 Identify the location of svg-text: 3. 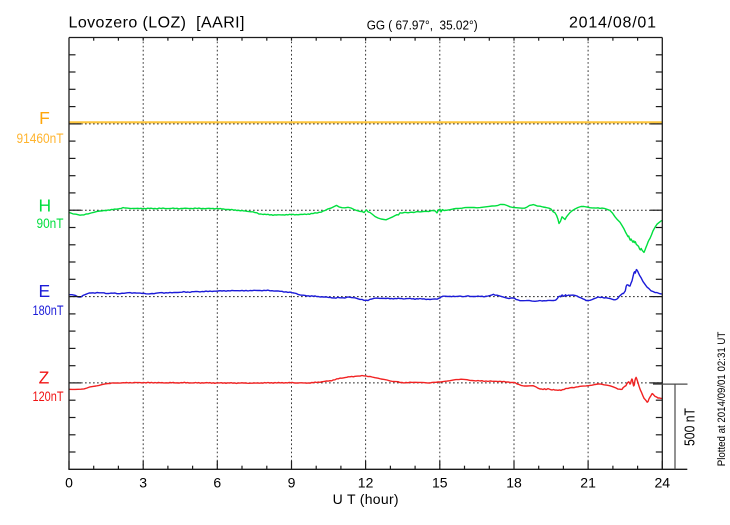
(143, 482).